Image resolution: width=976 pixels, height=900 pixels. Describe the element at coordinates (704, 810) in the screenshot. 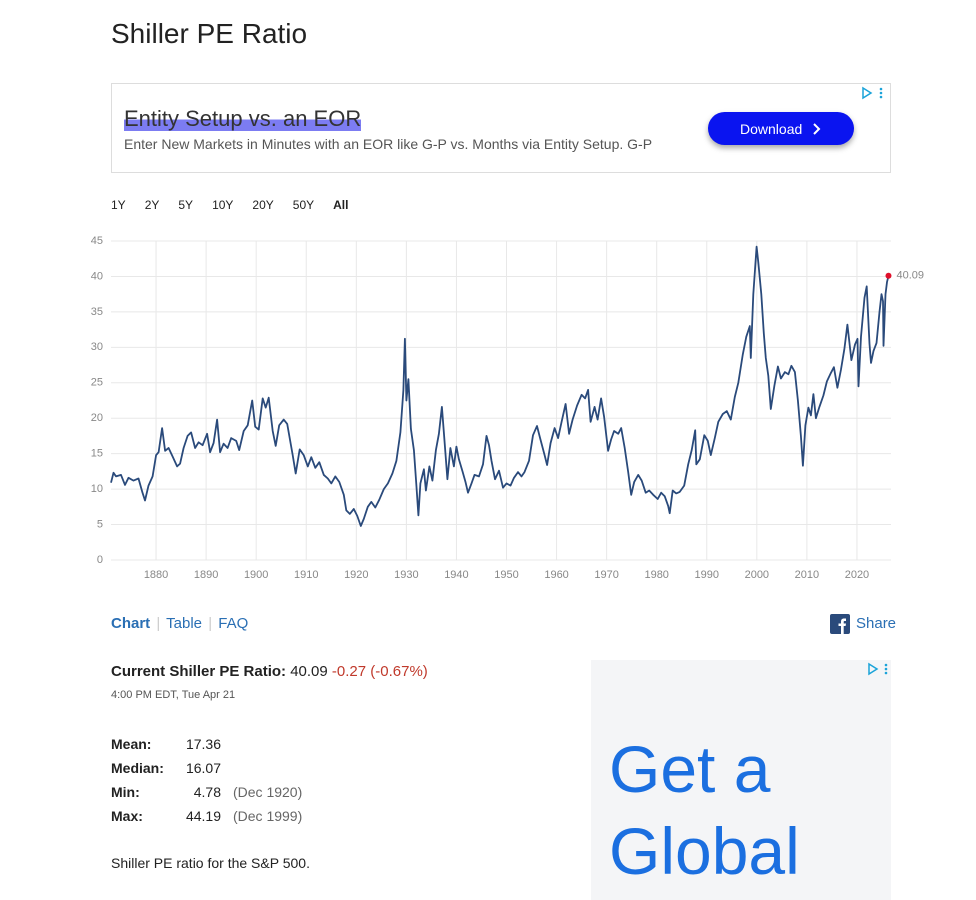

I see `side-ad-text: Get a Global` at that location.